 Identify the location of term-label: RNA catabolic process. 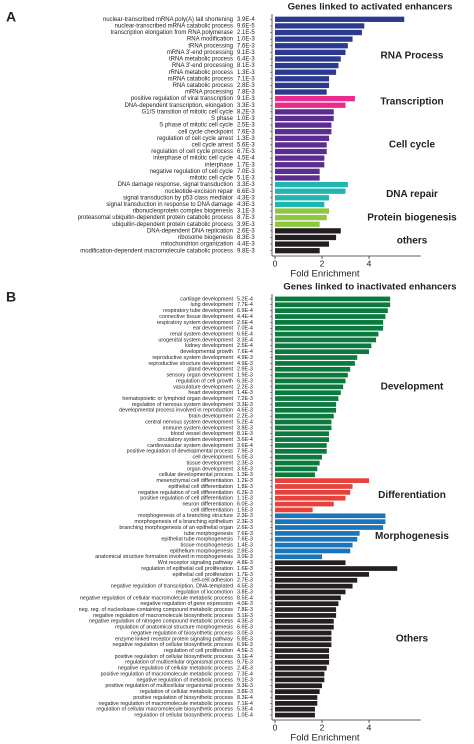
(203, 86).